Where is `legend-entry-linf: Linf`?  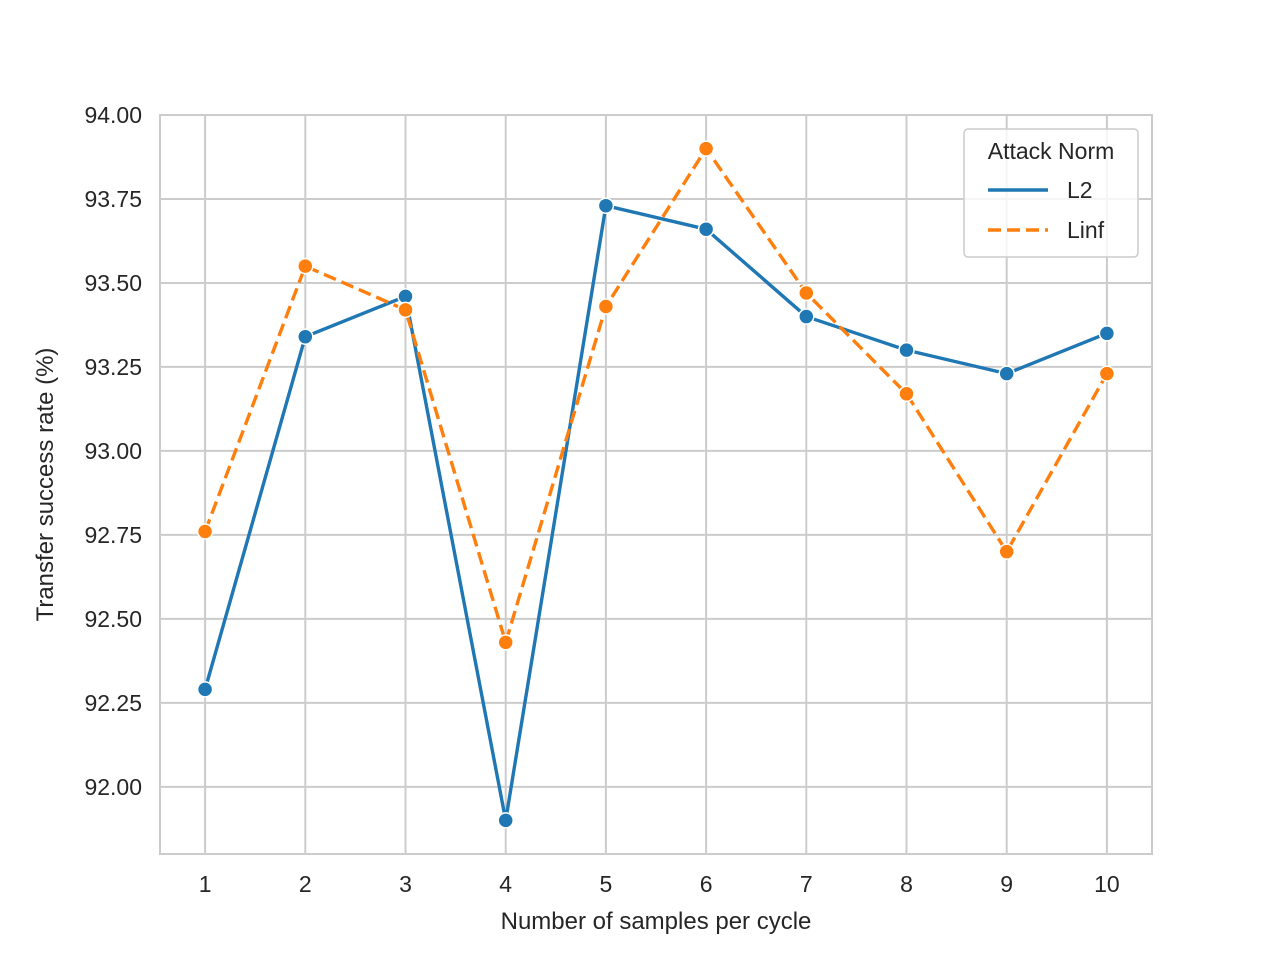
legend-entry-linf: Linf is located at coordinates (1046, 230).